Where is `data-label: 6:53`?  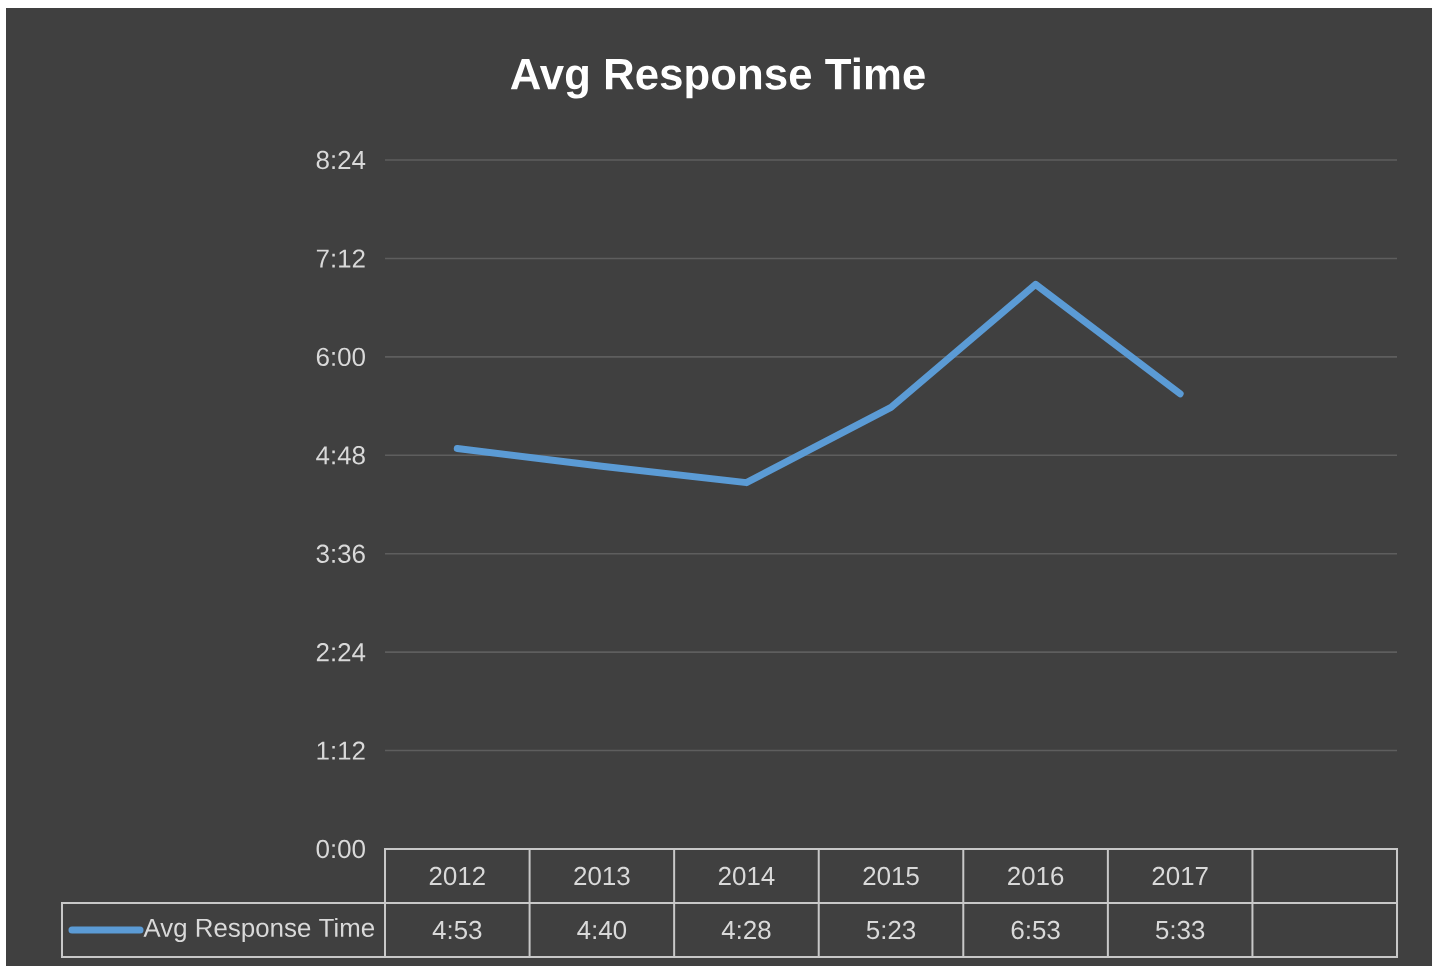
data-label: 6:53 is located at coordinates (1035, 930).